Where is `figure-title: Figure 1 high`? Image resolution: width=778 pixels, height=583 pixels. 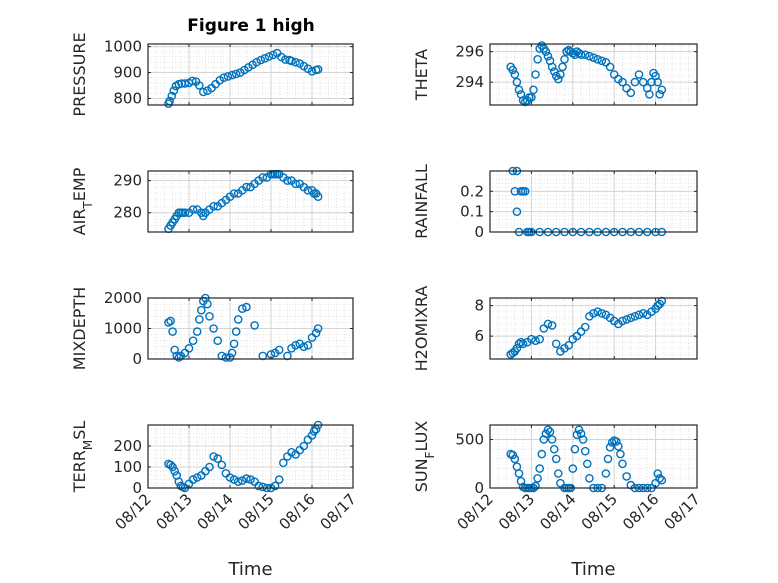
figure-title: Figure 1 high is located at coordinates (251, 26).